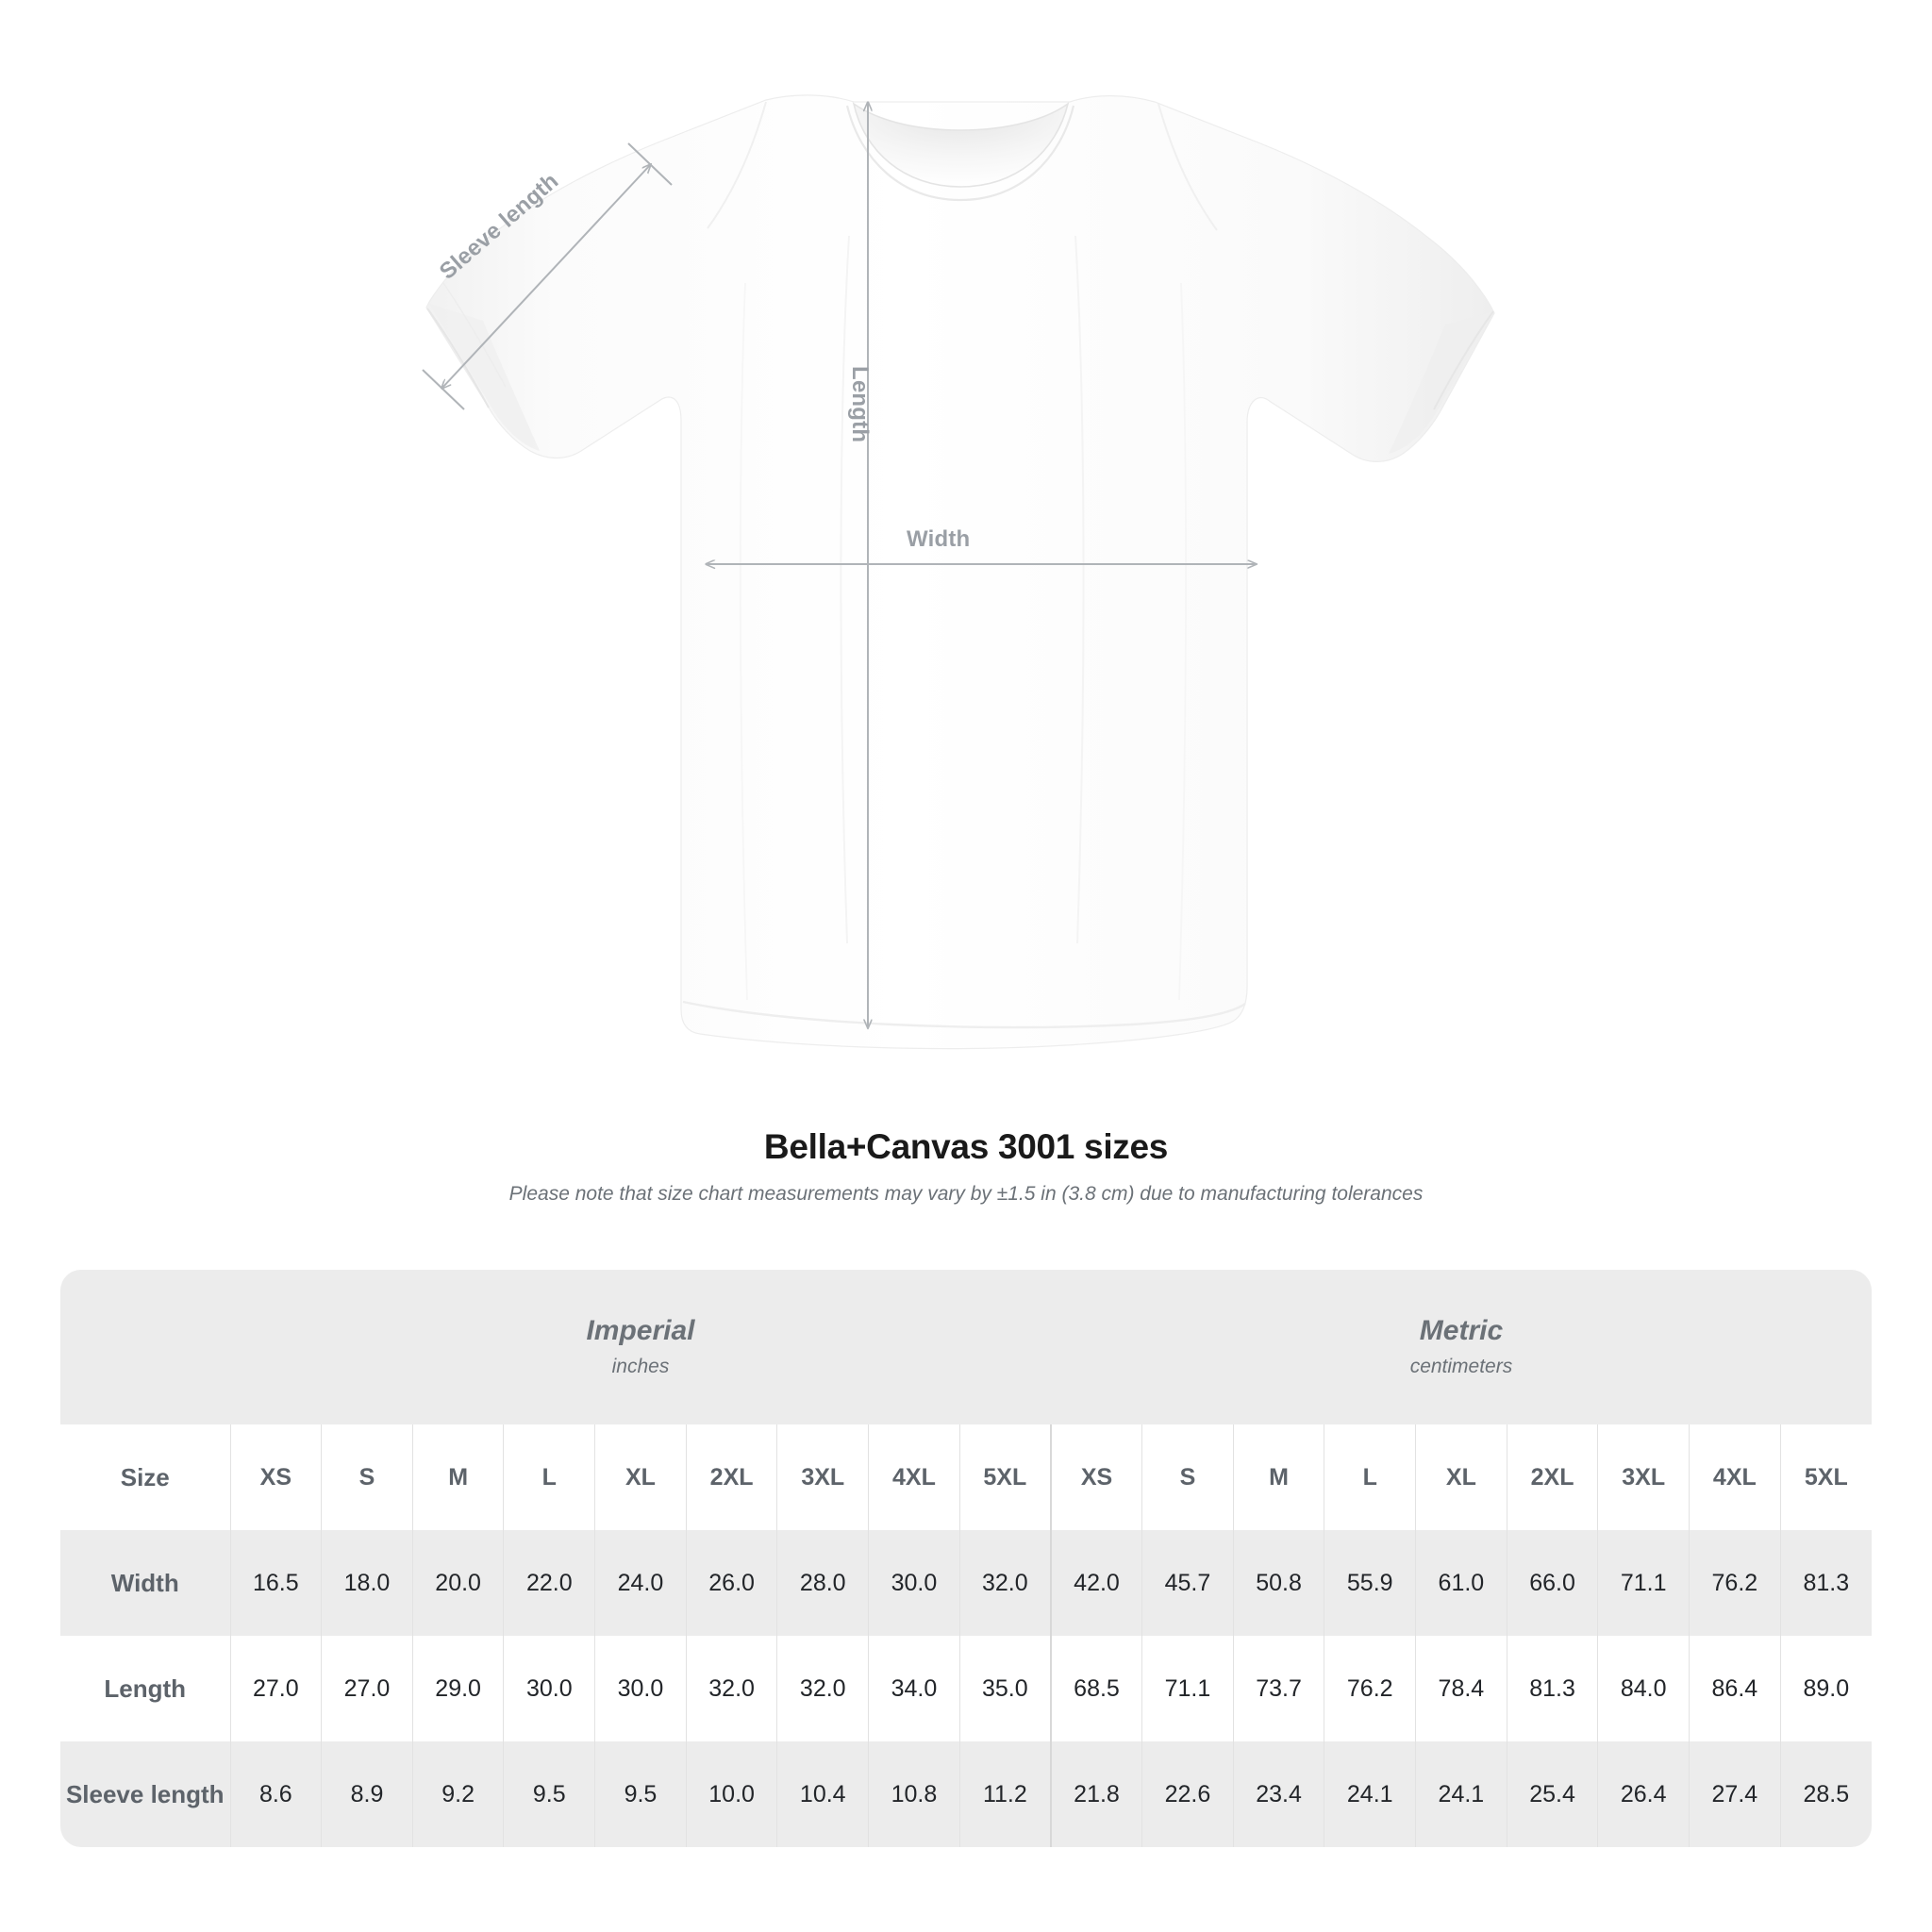 The image size is (1932, 1932). Describe the element at coordinates (1096, 1583) in the screenshot. I see `cell-width-metric-XS: 42.0` at that location.